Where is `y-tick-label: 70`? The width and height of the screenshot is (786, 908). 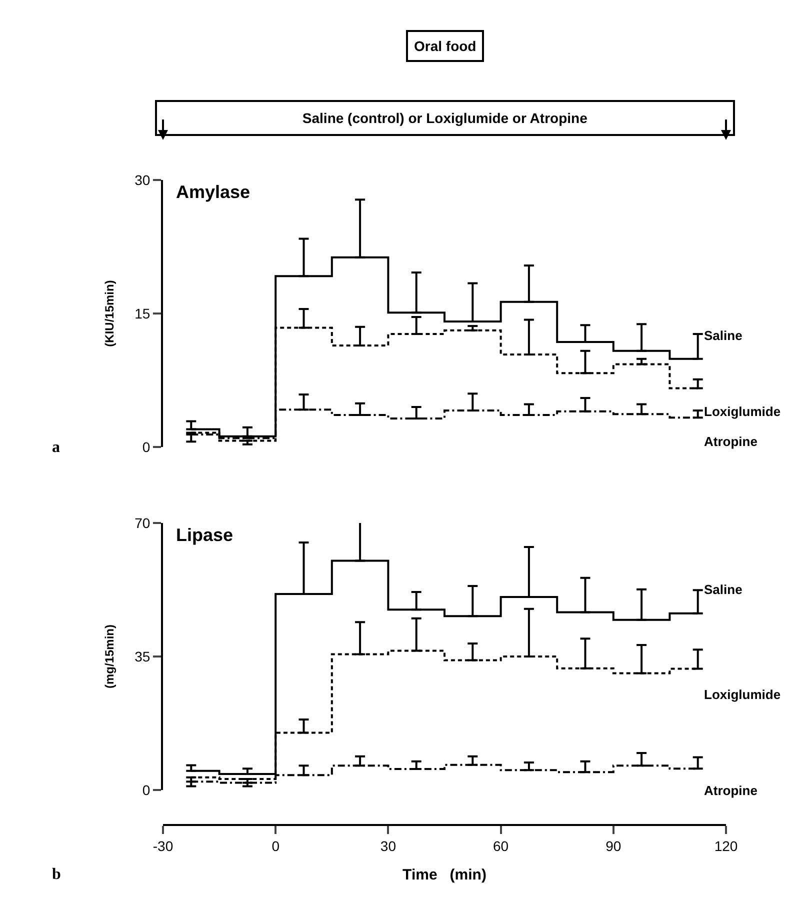
y-tick-label: 70 is located at coordinates (142, 522).